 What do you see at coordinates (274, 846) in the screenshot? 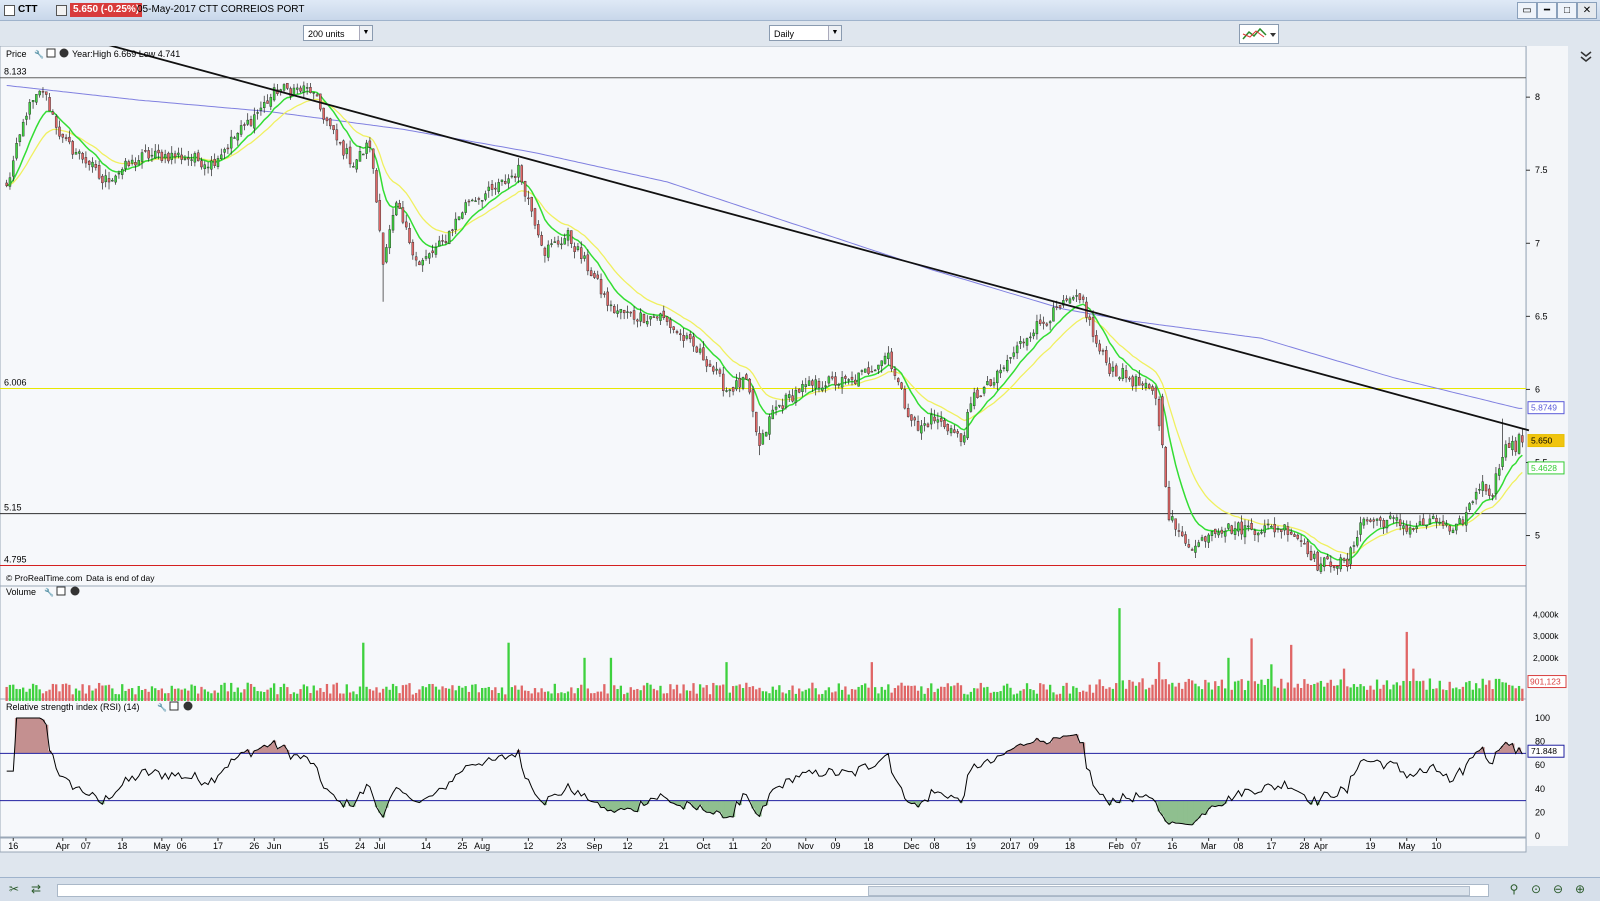
I see `x-tick-label: Jun` at bounding box center [274, 846].